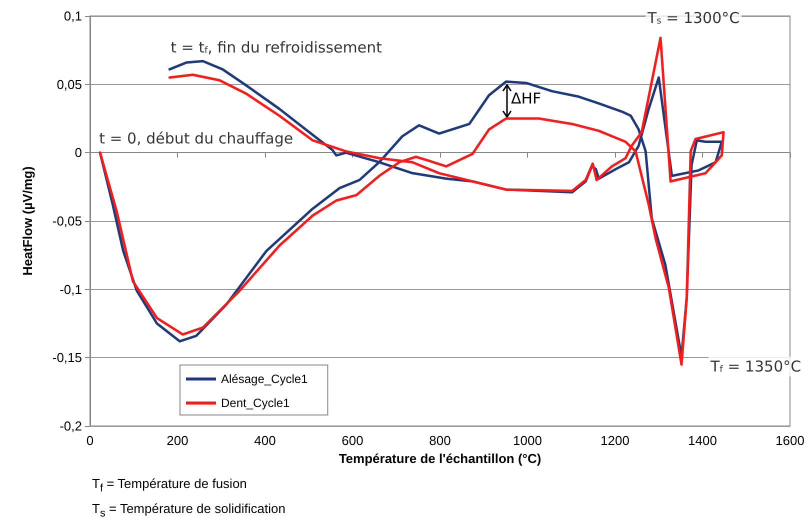  What do you see at coordinates (756, 367) in the screenshot?
I see `annotation: Tf = 1350°C` at bounding box center [756, 367].